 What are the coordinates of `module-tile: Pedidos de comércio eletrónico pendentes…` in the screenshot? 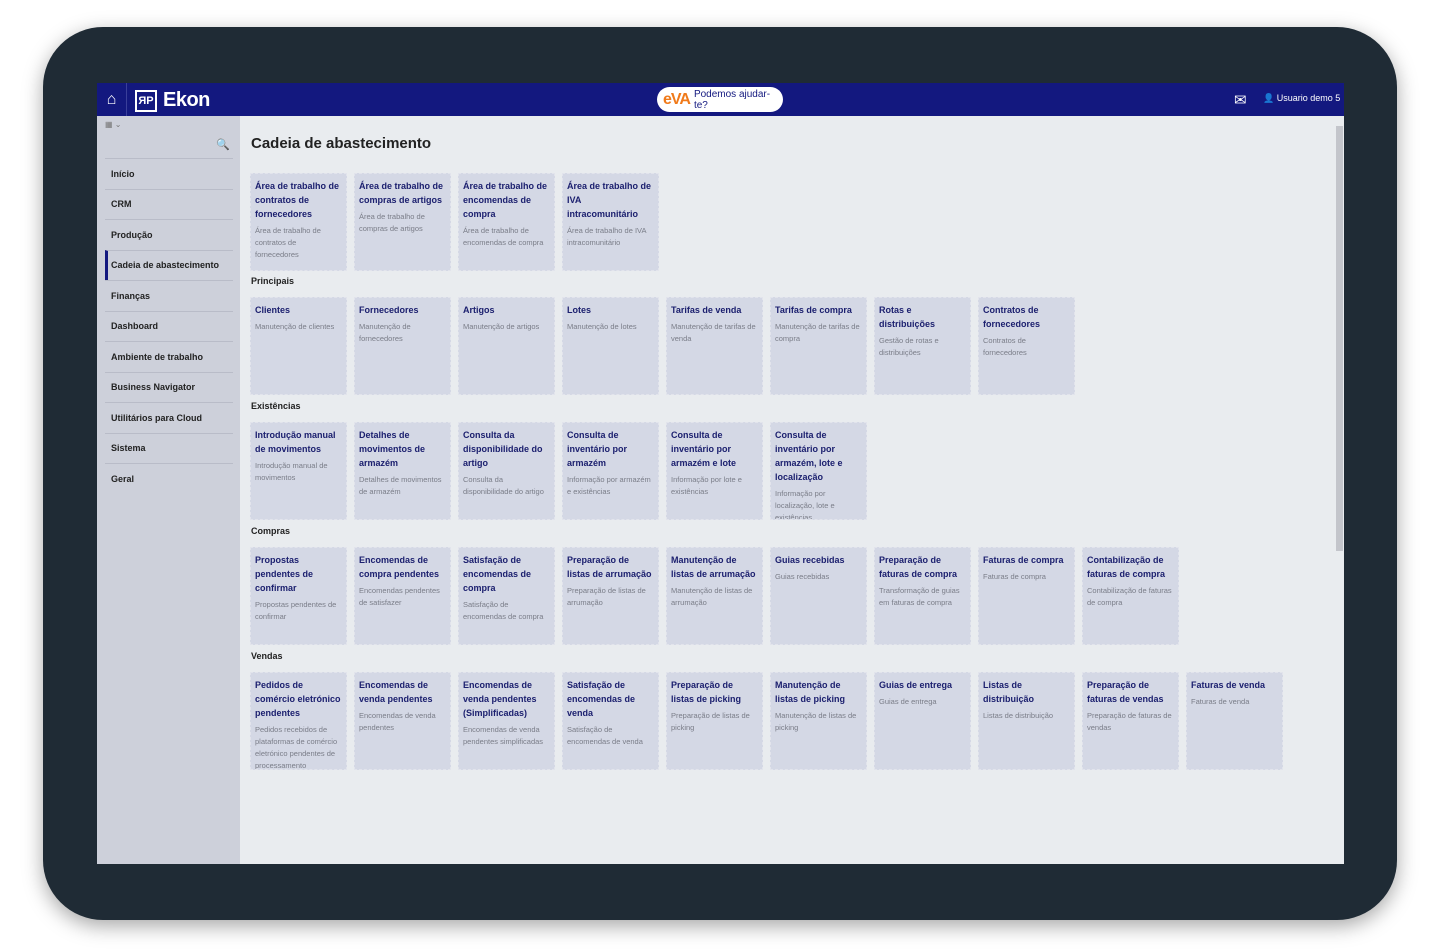 It's located at (298, 721).